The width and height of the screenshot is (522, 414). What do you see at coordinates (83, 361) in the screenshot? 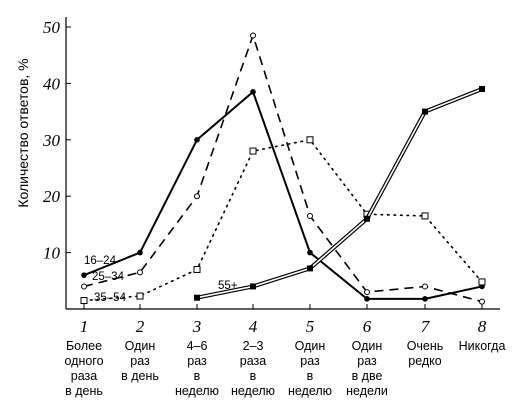
I see `x-category-label: одного` at bounding box center [83, 361].